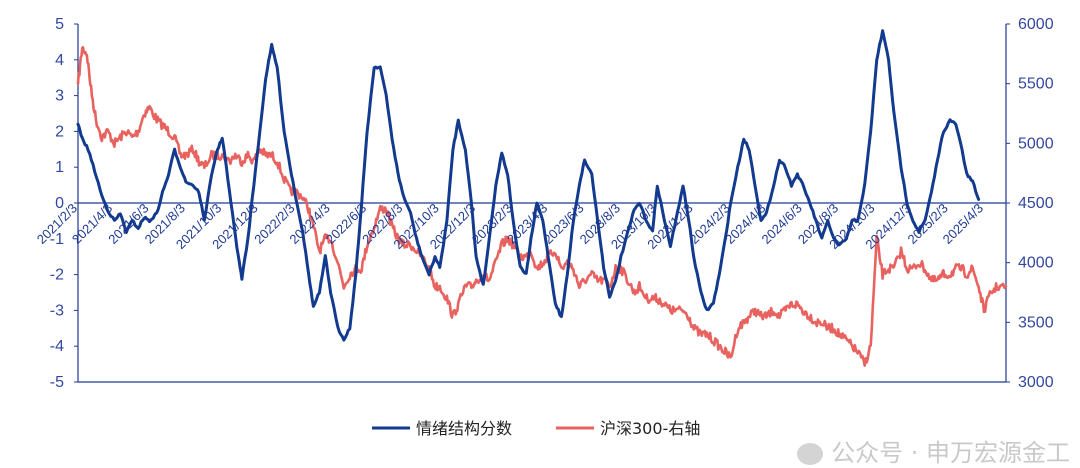 The image size is (1080, 468). Describe the element at coordinates (59, 131) in the screenshot. I see `left-tick-label: 2` at that location.